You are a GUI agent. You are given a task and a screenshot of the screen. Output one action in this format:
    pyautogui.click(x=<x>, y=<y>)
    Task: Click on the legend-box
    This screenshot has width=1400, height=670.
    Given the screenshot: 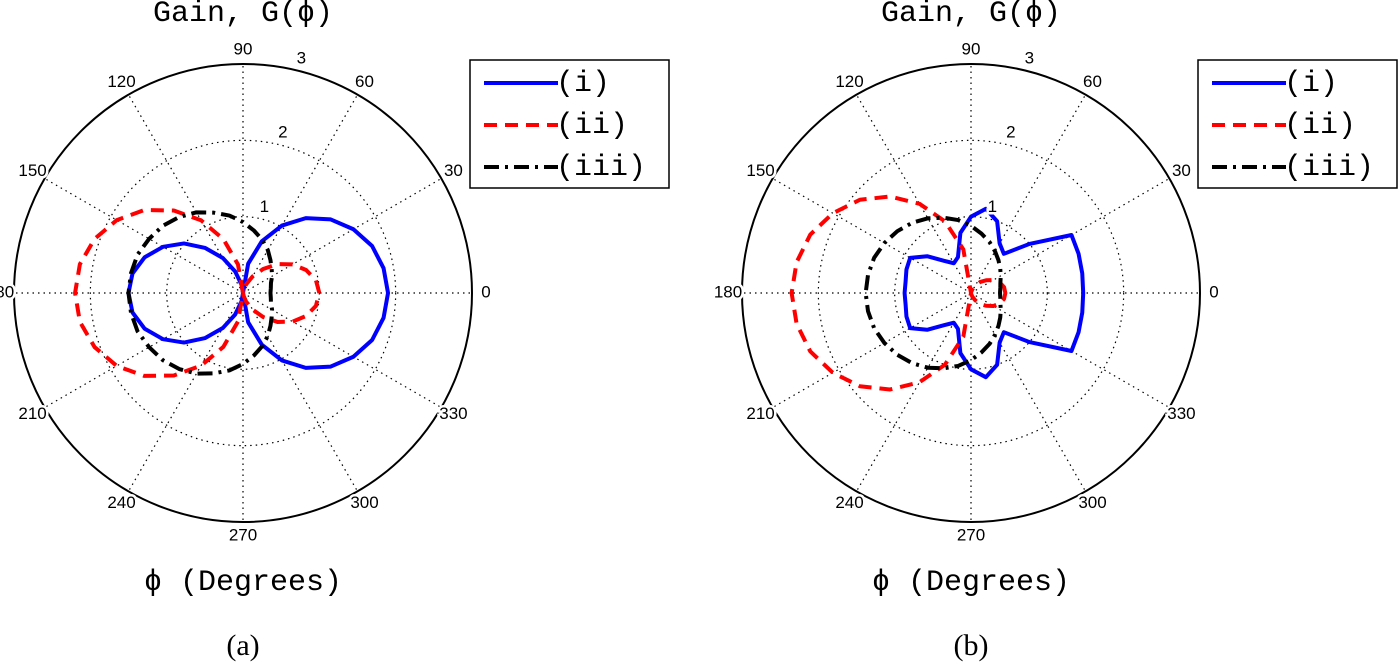 What is the action you would take?
    pyautogui.click(x=569, y=124)
    